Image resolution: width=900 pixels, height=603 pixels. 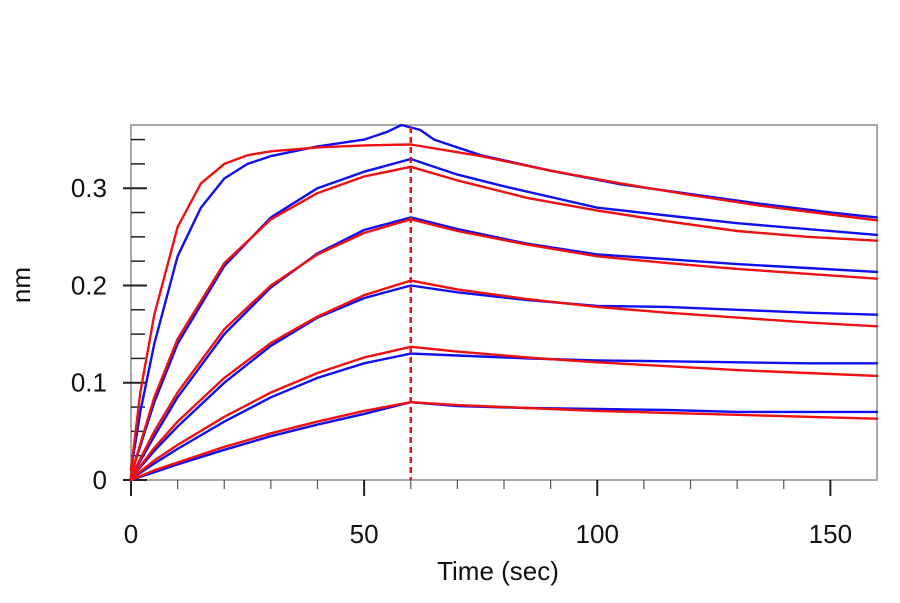 What do you see at coordinates (481, 484) in the screenshot?
I see `x-minor-ticks` at bounding box center [481, 484].